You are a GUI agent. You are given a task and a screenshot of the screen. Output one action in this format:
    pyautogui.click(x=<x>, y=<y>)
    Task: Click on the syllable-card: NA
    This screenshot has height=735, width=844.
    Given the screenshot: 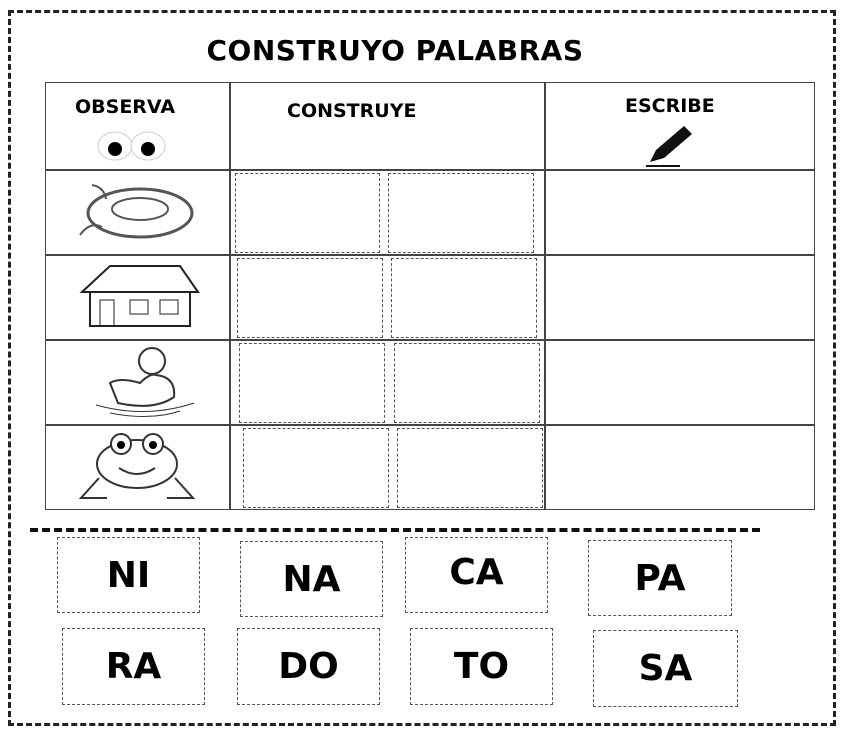 What is the action you would take?
    pyautogui.click(x=311, y=579)
    